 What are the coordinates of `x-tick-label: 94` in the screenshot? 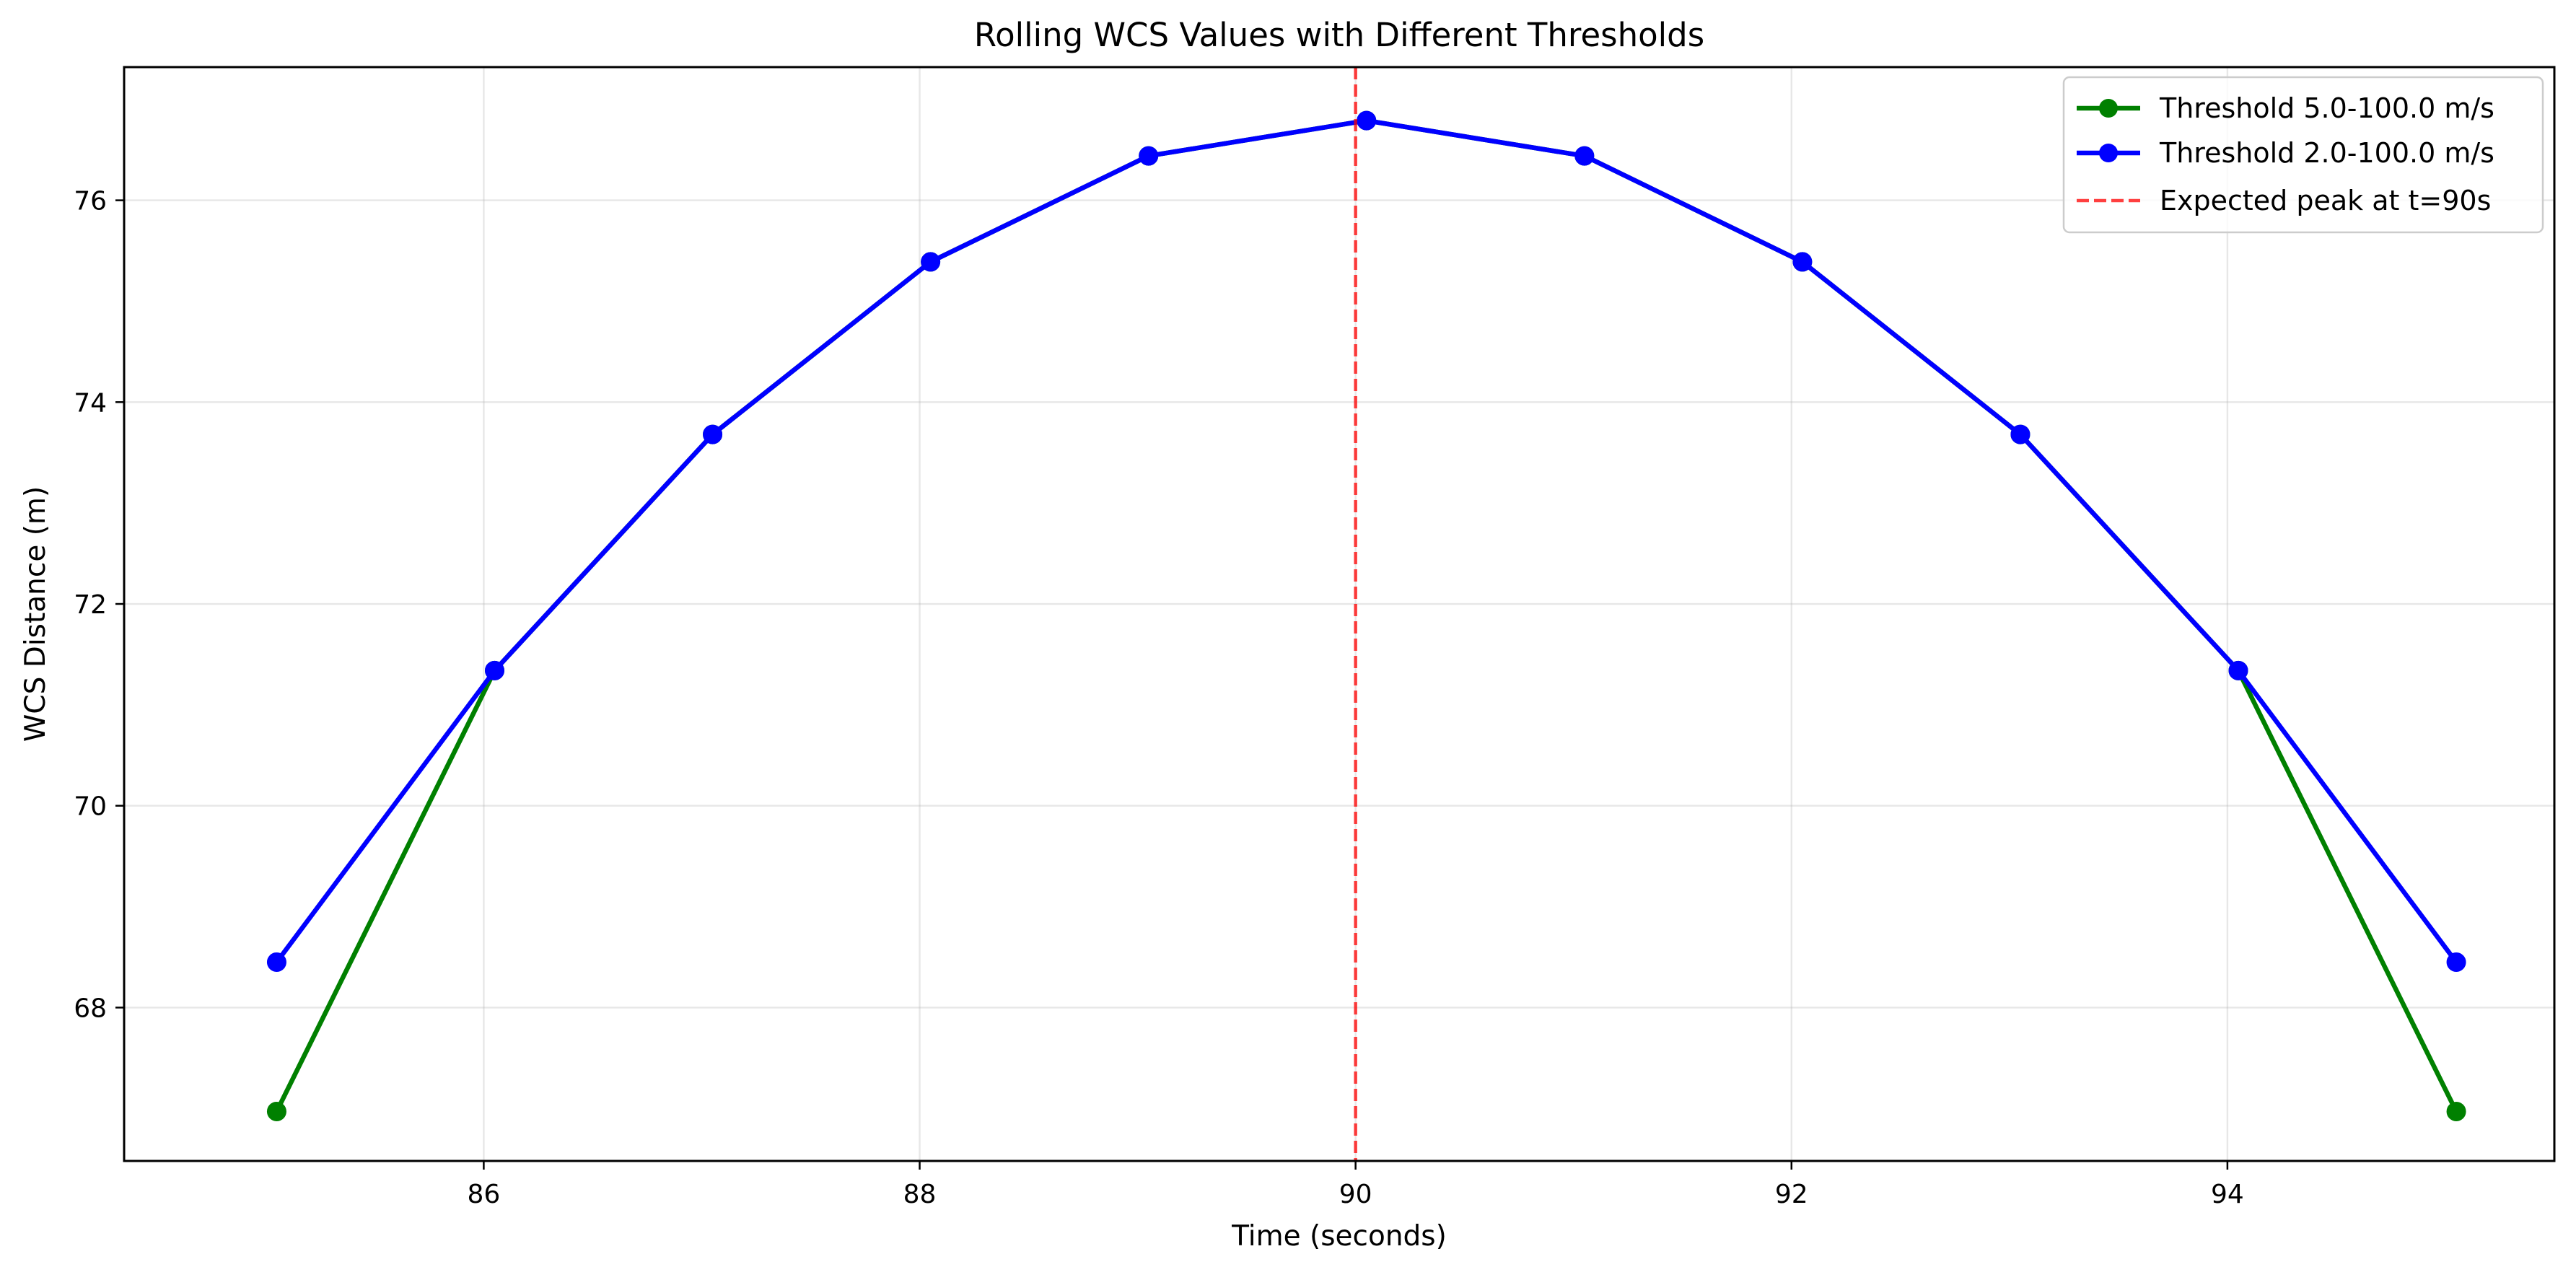 It's located at (2227, 1194).